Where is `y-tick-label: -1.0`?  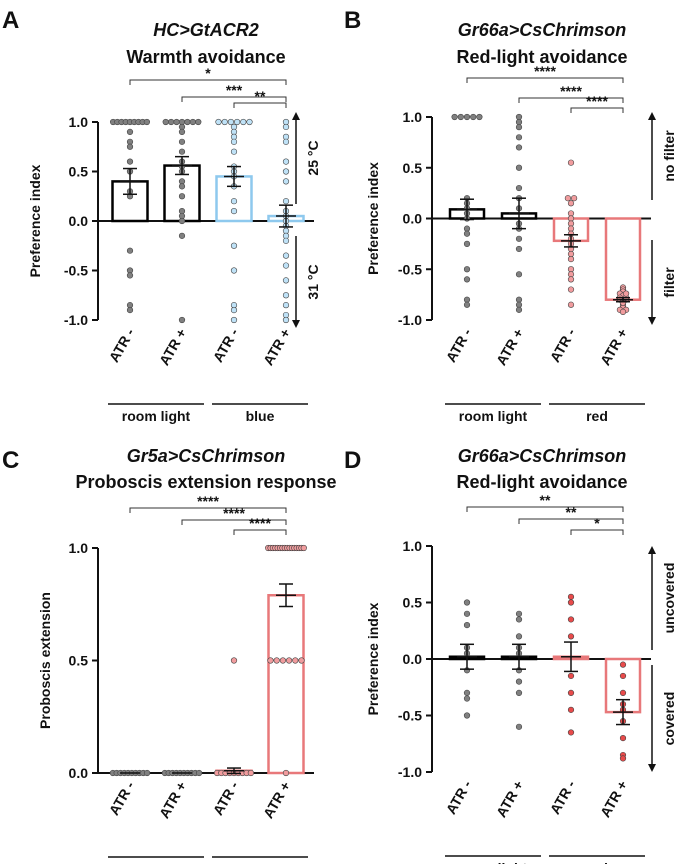
y-tick-label: -1.0 is located at coordinates (76, 320).